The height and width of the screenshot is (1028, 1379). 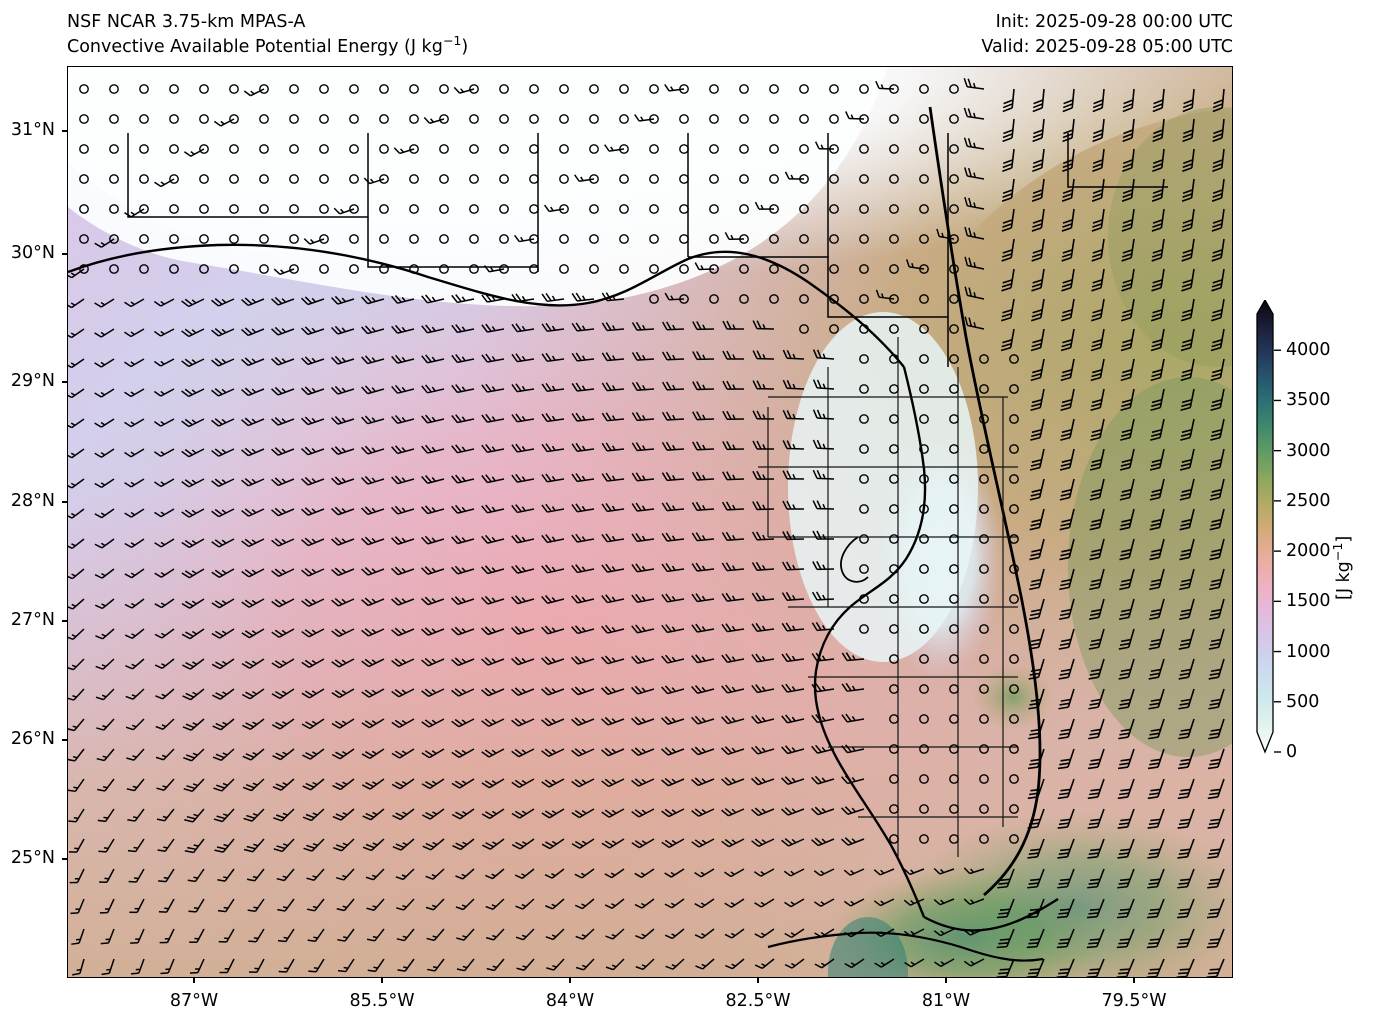 I want to click on east-florida-coastline, so click(x=985, y=501).